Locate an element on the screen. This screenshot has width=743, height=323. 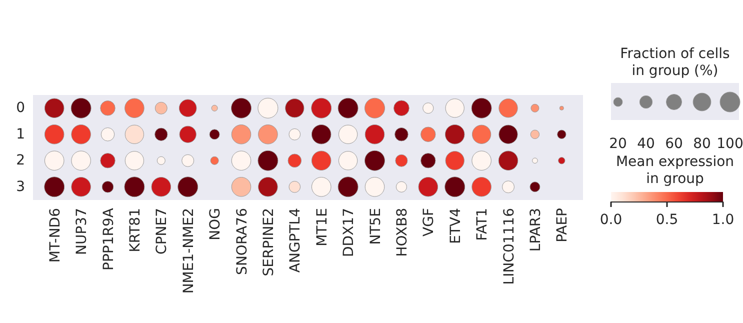
x-tick-label: DDX17 is located at coordinates (349, 232).